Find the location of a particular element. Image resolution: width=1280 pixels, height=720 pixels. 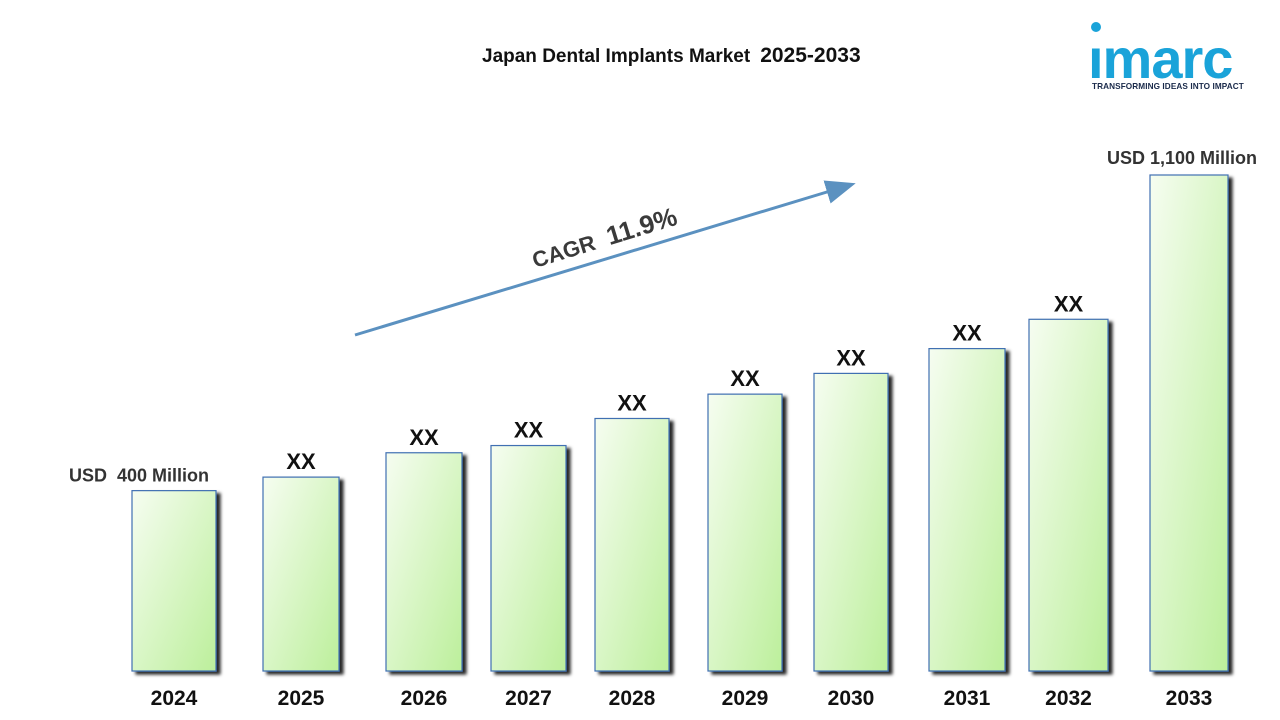

bar-2029 is located at coordinates (745, 532).